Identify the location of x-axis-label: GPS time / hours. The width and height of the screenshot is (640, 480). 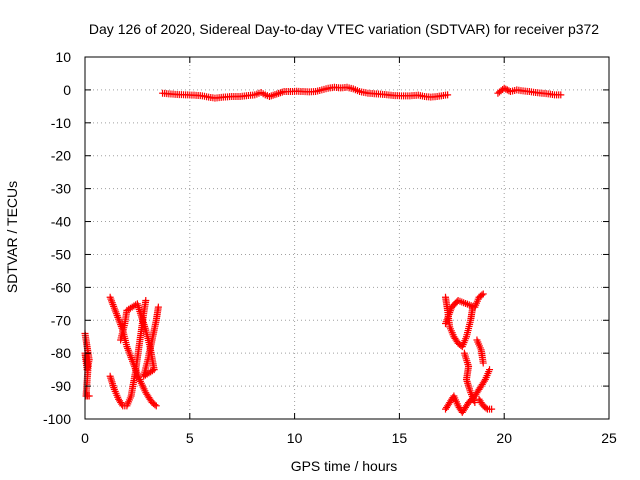
(344, 466).